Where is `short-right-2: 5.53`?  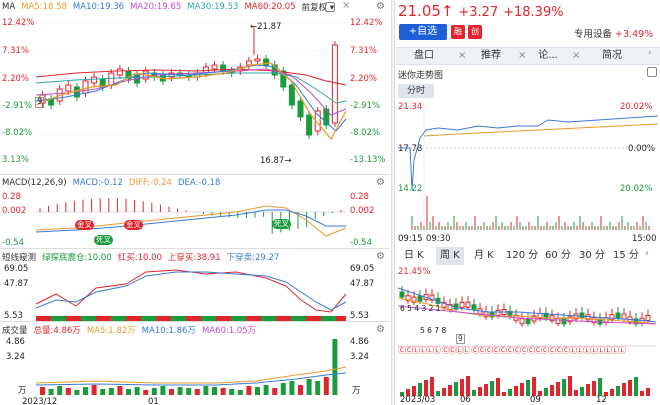
short-right-2: 5.53 is located at coordinates (359, 316).